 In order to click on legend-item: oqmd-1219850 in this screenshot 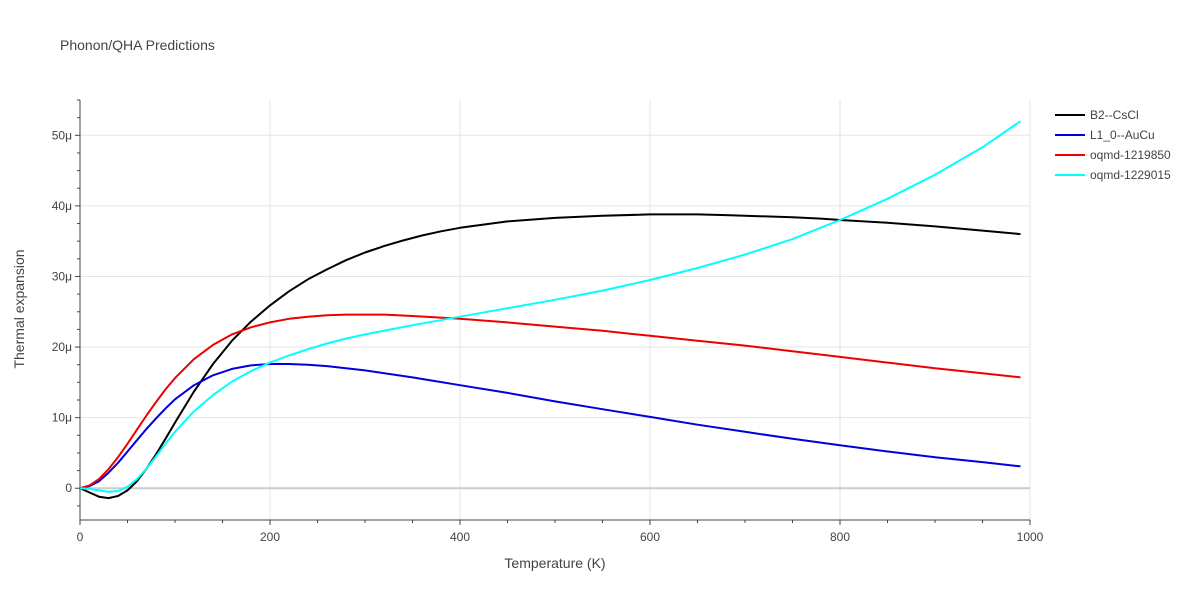, I will do `click(1113, 155)`.